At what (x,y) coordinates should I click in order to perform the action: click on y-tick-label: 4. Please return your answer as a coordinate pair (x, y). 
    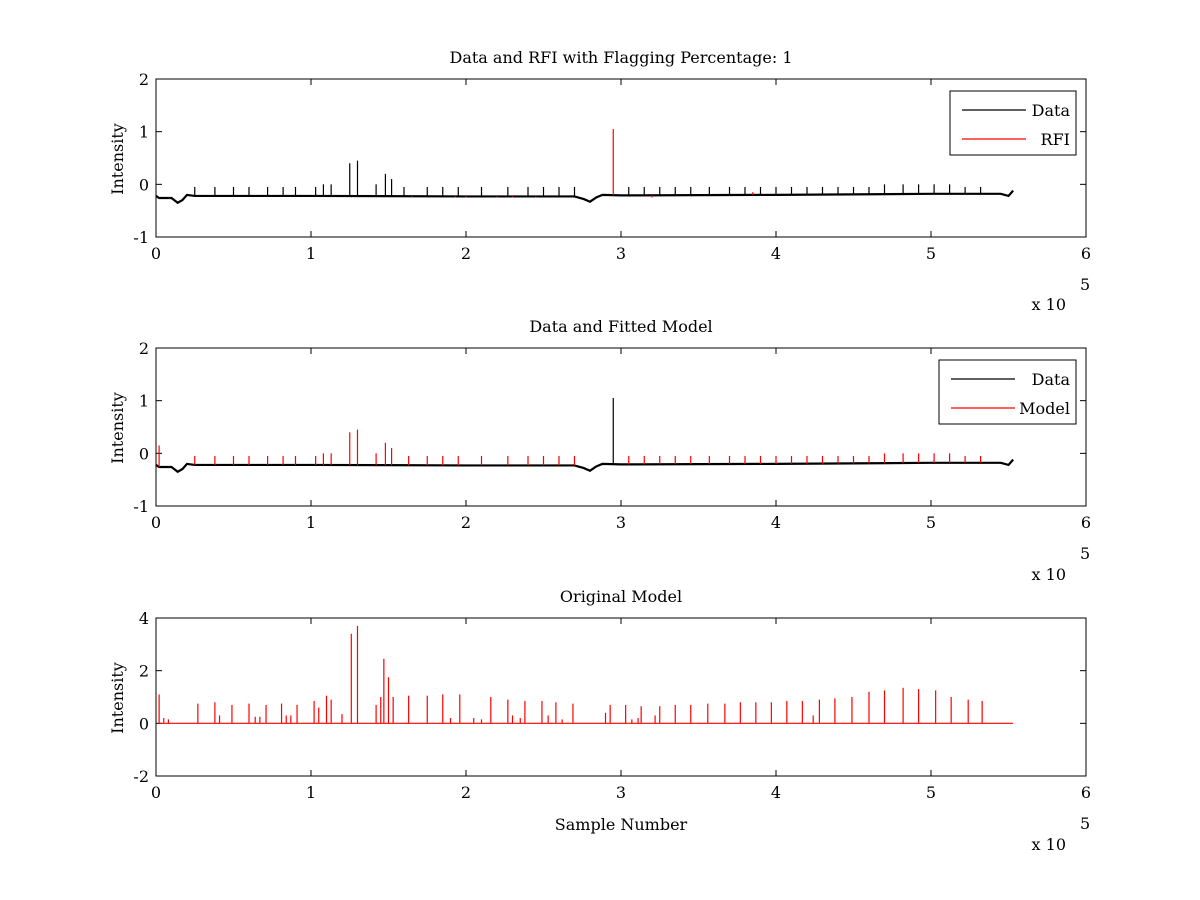
    Looking at the image, I should click on (144, 618).